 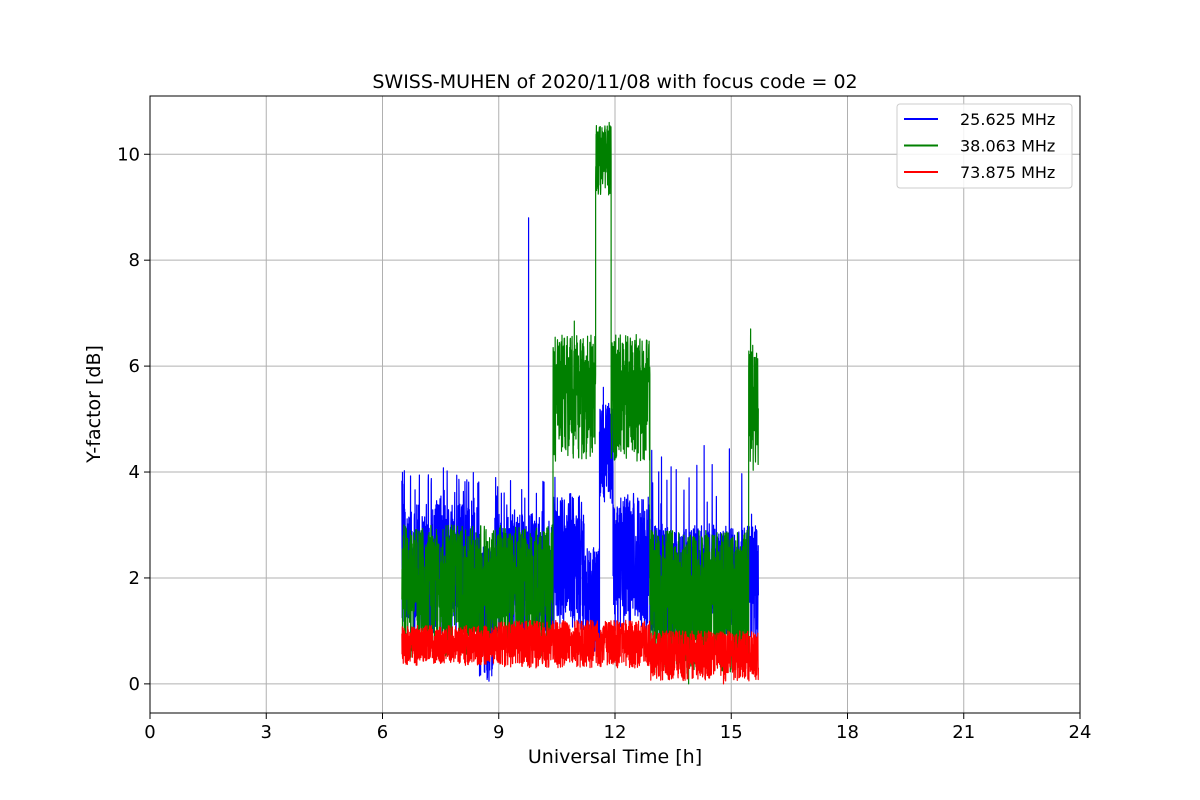 What do you see at coordinates (266, 732) in the screenshot?
I see `x-tick-label: 3` at bounding box center [266, 732].